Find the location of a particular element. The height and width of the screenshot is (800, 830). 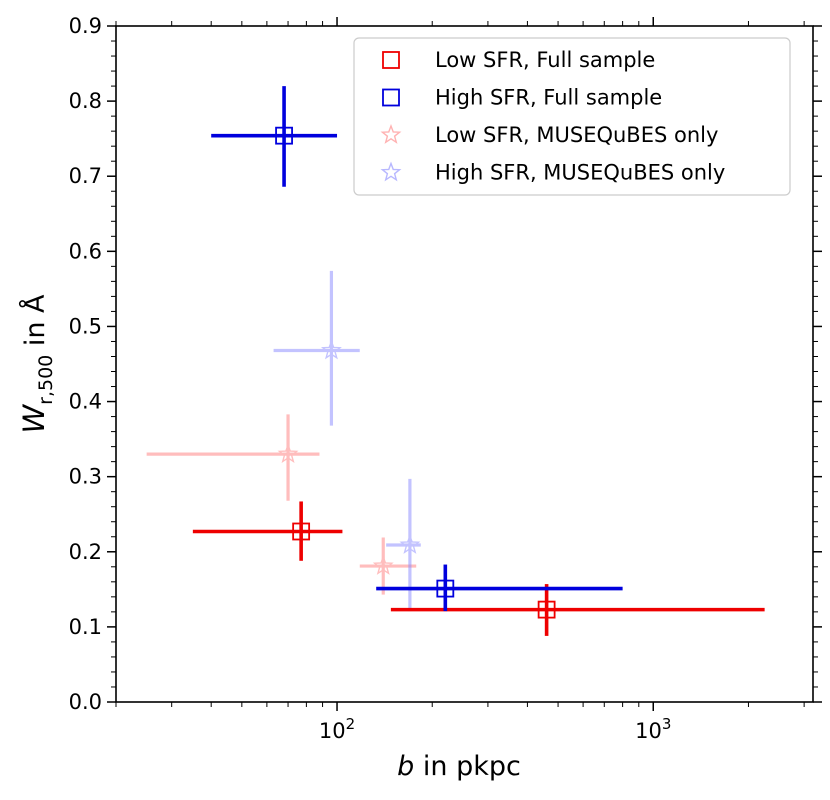

y-tick-label: 0.0 is located at coordinates (85, 702).